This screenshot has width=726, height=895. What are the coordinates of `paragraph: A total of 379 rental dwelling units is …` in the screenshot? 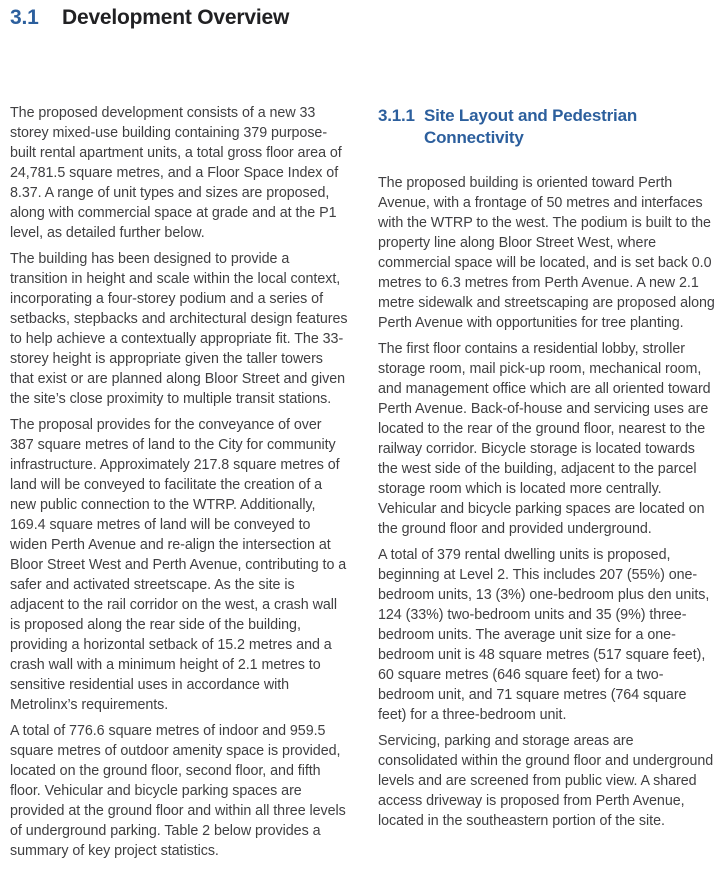 It's located at (544, 635).